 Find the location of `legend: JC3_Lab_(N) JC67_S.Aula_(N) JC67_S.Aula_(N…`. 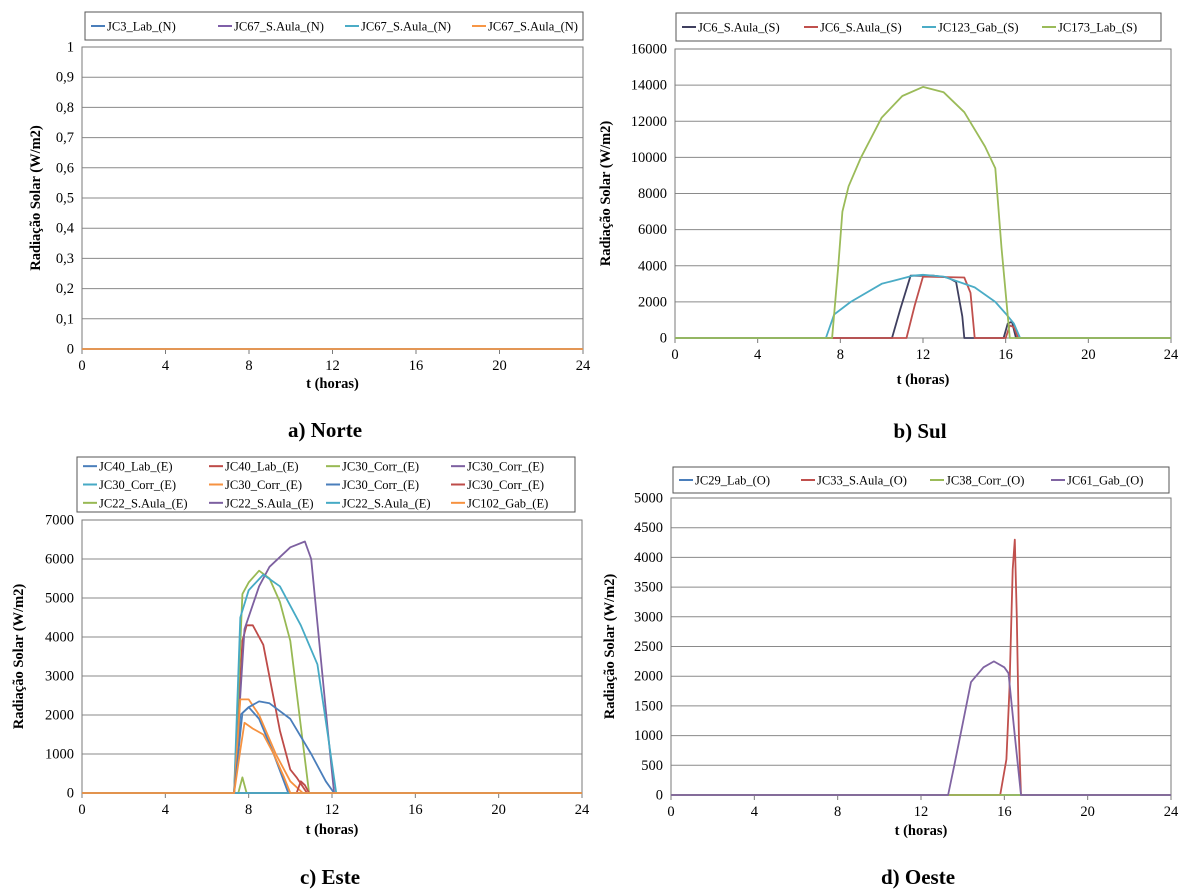

legend: JC3_Lab_(N) JC67_S.Aula_(N) JC67_S.Aula_(N… is located at coordinates (334, 26).